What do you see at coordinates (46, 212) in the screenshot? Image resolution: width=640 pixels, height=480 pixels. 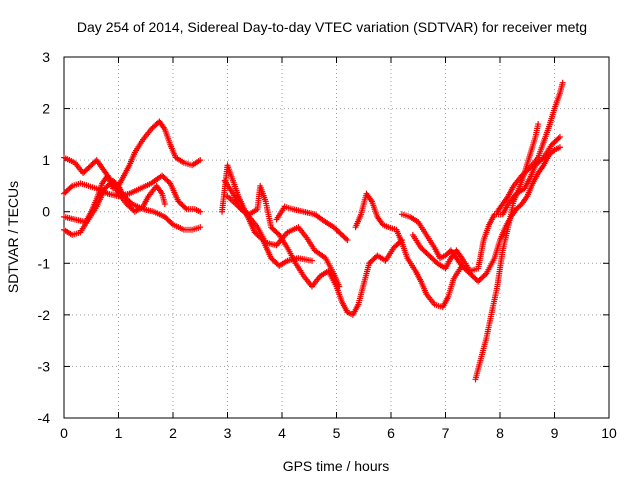 I see `y-tick-label: 0` at bounding box center [46, 212].